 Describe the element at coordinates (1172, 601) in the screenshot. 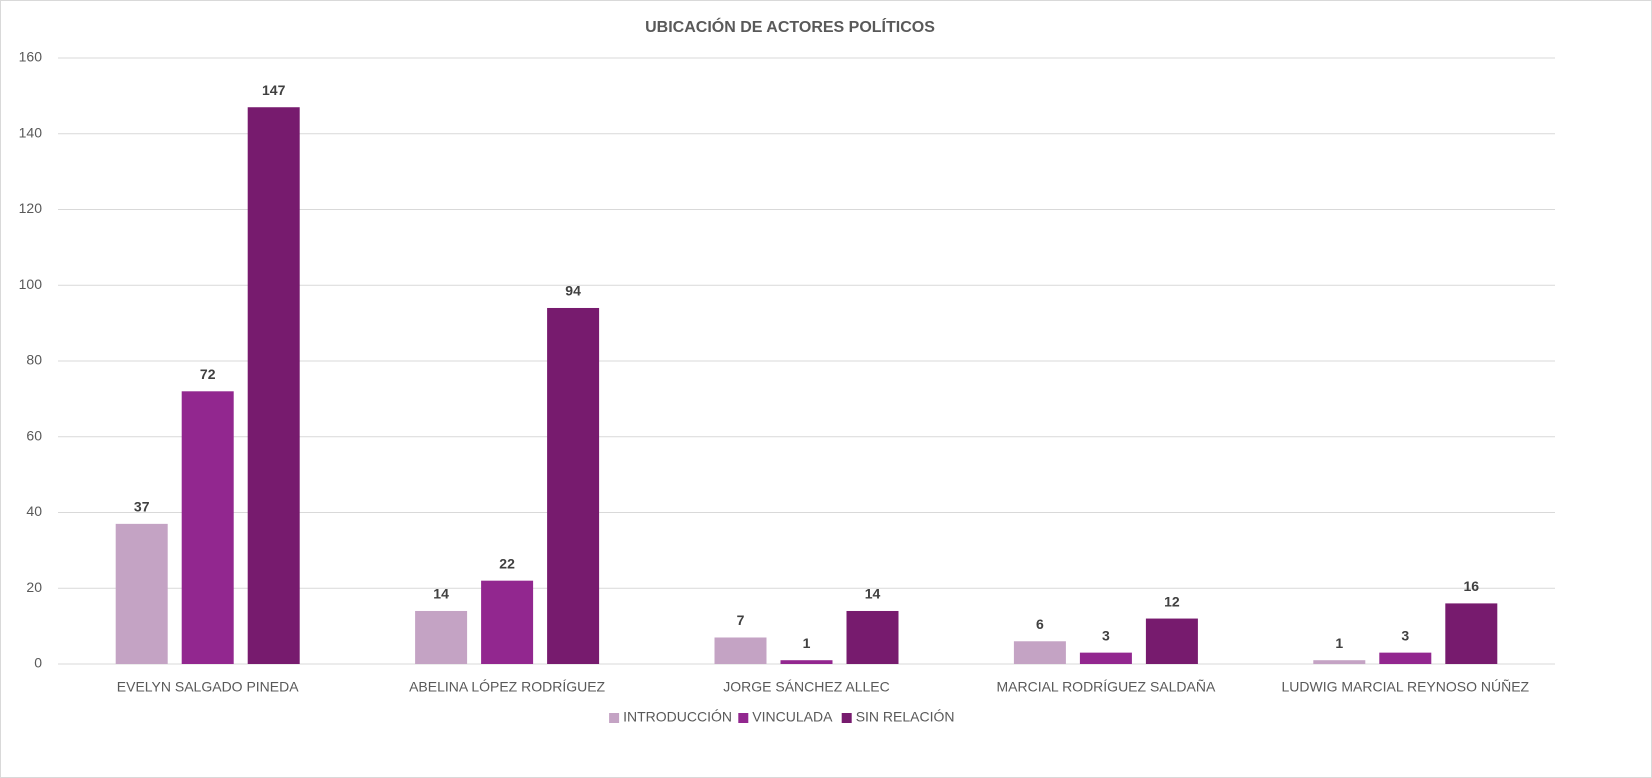

I see `data-label: 12` at that location.